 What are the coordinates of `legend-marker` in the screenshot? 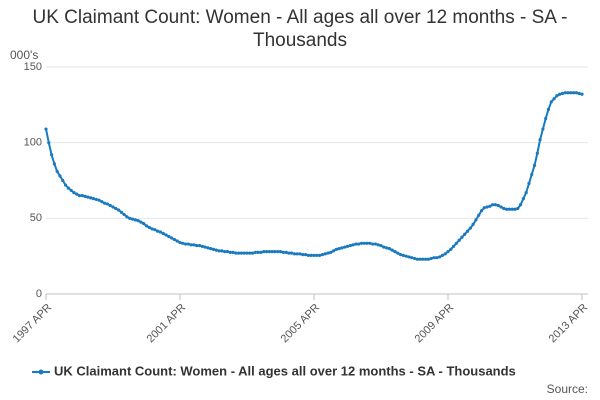 It's located at (41, 372).